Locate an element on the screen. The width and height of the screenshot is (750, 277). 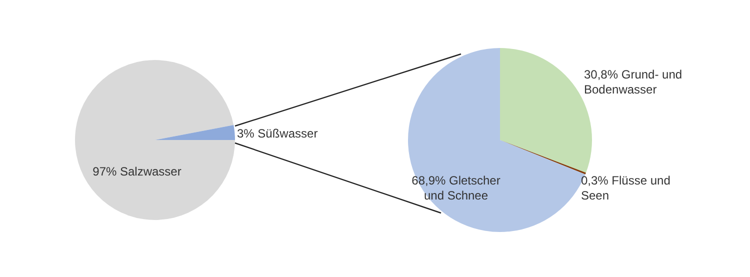
slice-label: 97% Salzwasser is located at coordinates (137, 171).